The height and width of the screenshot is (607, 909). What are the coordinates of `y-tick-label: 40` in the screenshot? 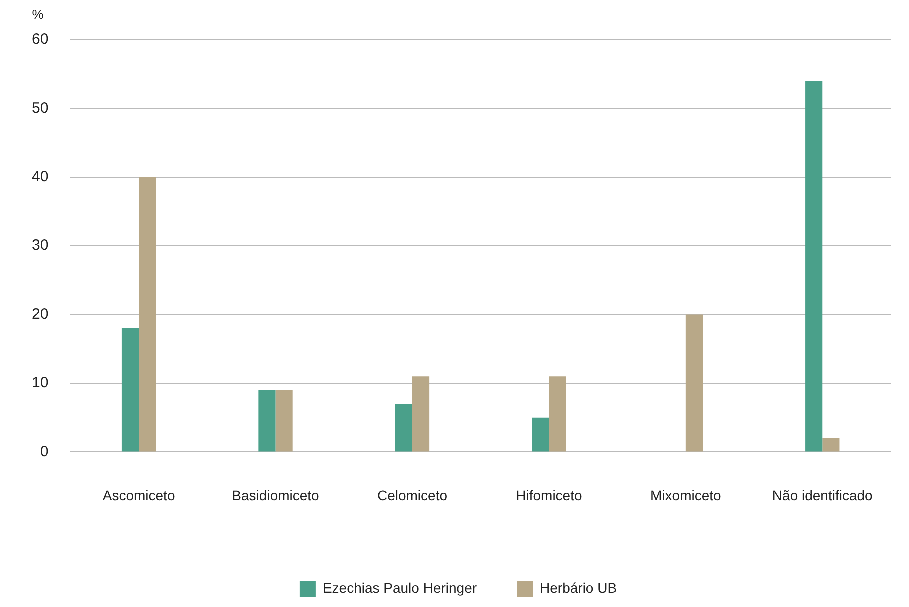 It's located at (40, 177).